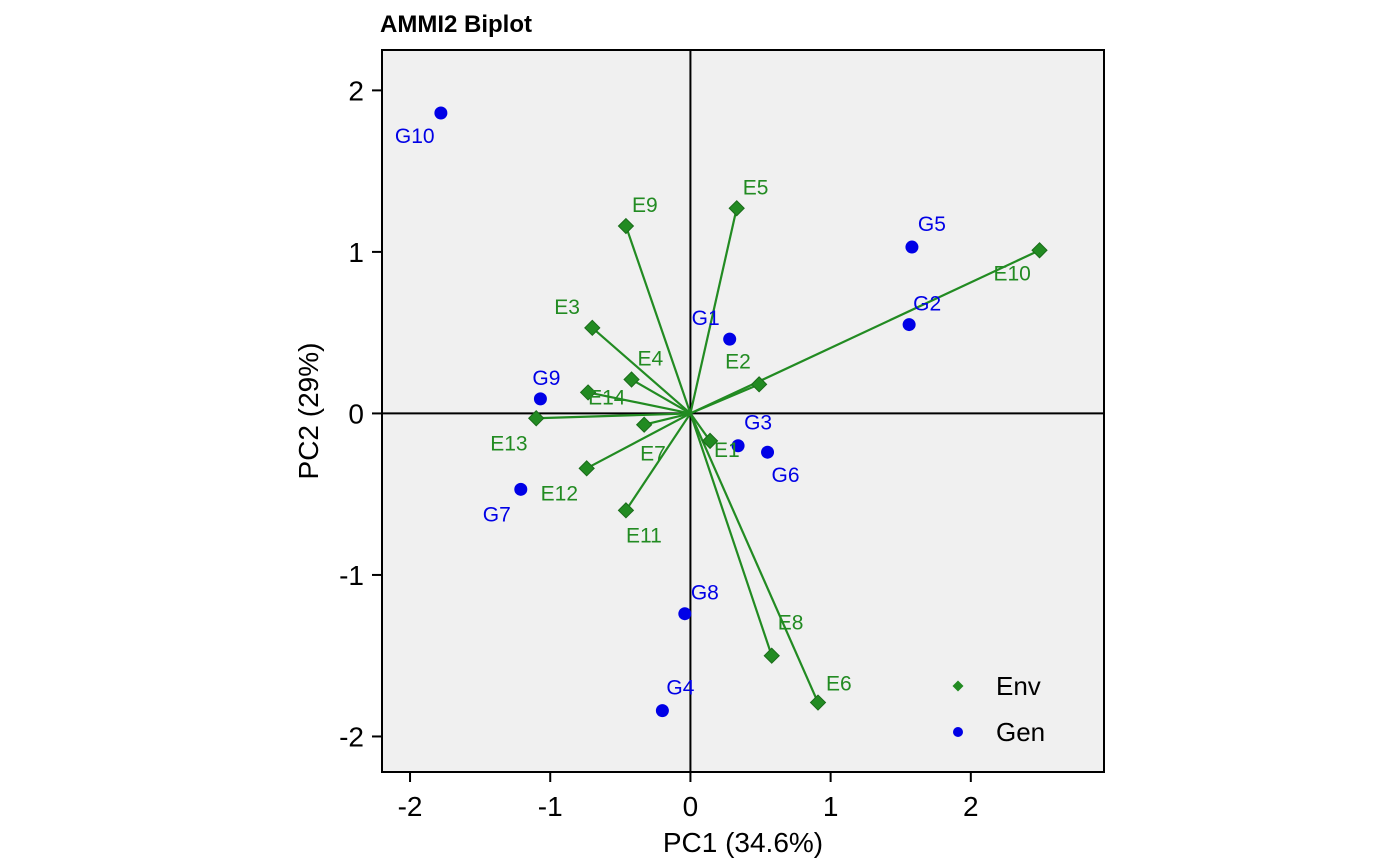 The width and height of the screenshot is (1400, 866). I want to click on point-label-g3: G3, so click(758, 423).